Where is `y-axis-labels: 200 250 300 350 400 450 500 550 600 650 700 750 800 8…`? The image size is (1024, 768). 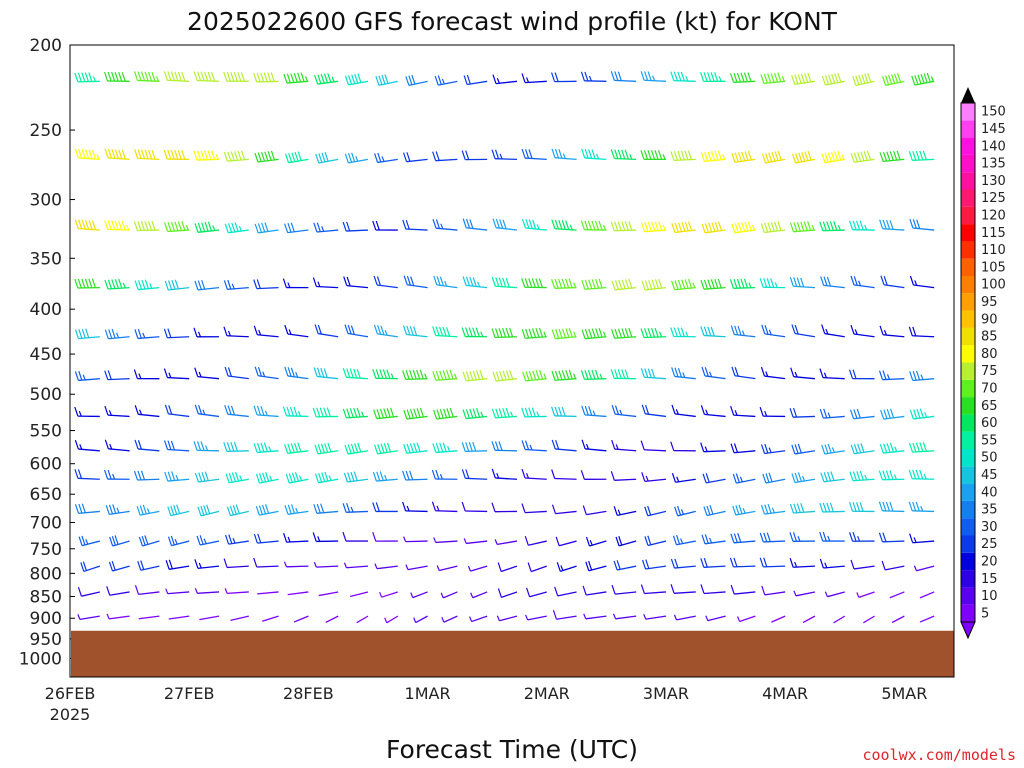 y-axis-labels: 200 250 300 350 400 450 500 550 600 650 700 750 800 8… is located at coordinates (47, 352).